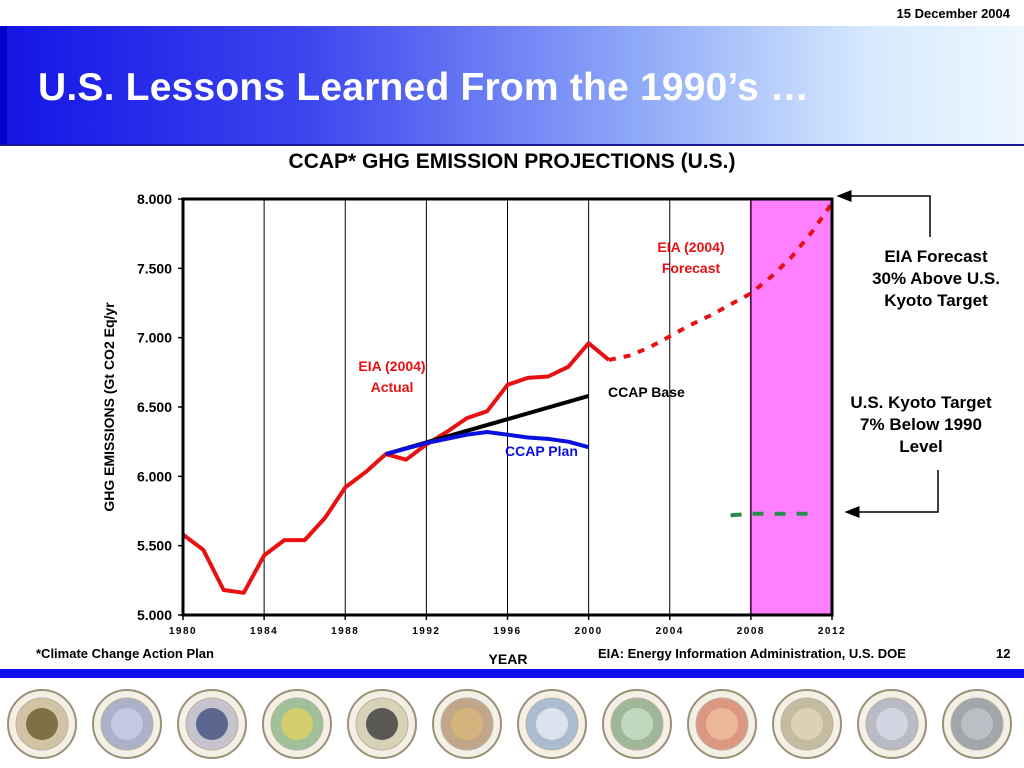 The height and width of the screenshot is (768, 1024). Describe the element at coordinates (921, 424) in the screenshot. I see `kyoto-callout-line2: 7% Below 1990` at that location.